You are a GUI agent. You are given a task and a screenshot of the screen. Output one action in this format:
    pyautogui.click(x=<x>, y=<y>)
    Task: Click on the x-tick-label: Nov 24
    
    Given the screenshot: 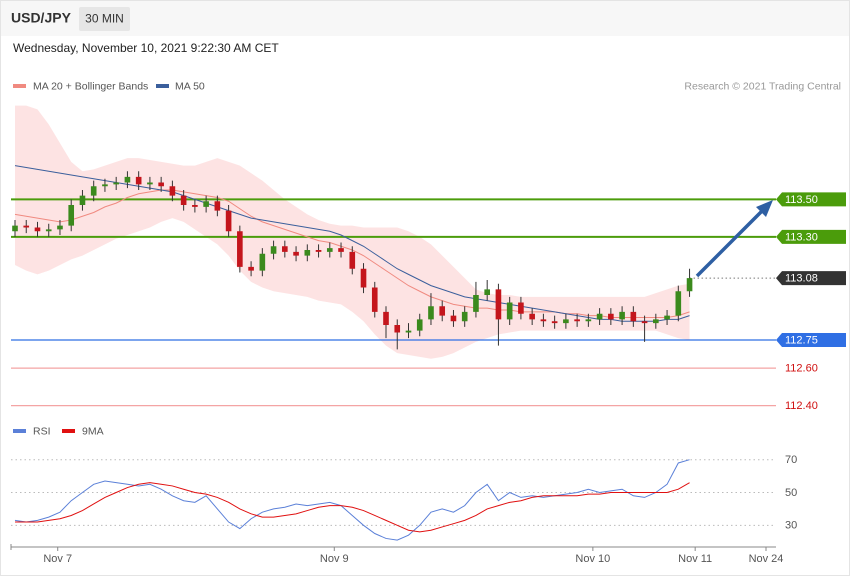 What is the action you would take?
    pyautogui.click(x=766, y=559)
    